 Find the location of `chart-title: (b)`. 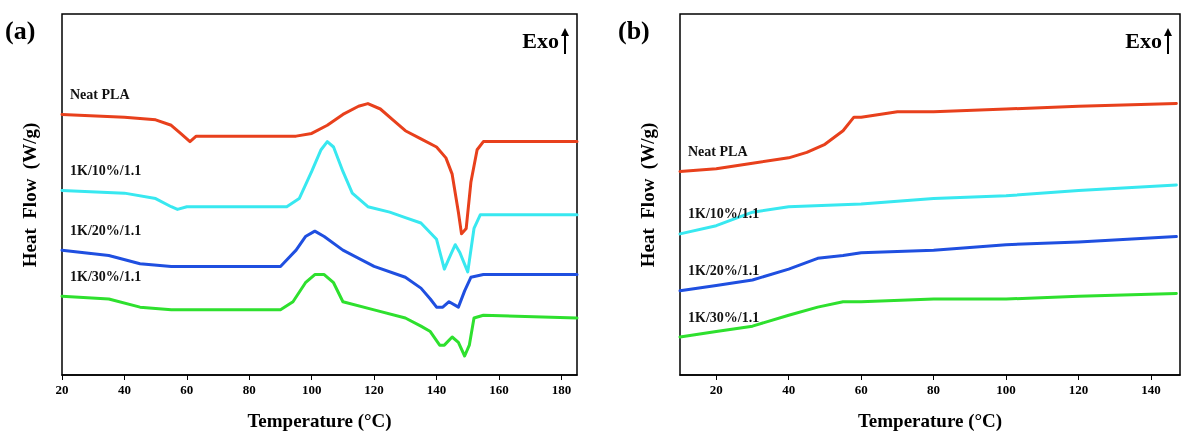

chart-title: (b) is located at coordinates (634, 30).